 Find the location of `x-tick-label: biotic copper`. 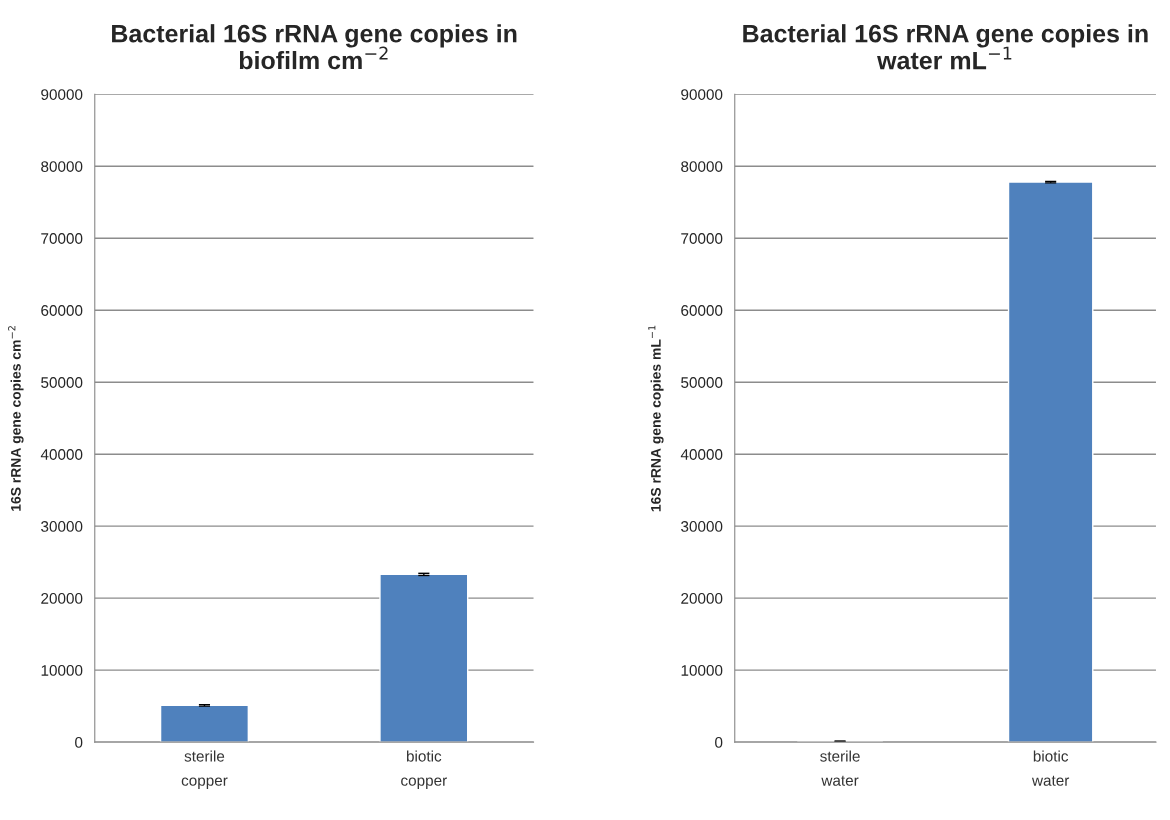

x-tick-label: biotic copper is located at coordinates (424, 769).